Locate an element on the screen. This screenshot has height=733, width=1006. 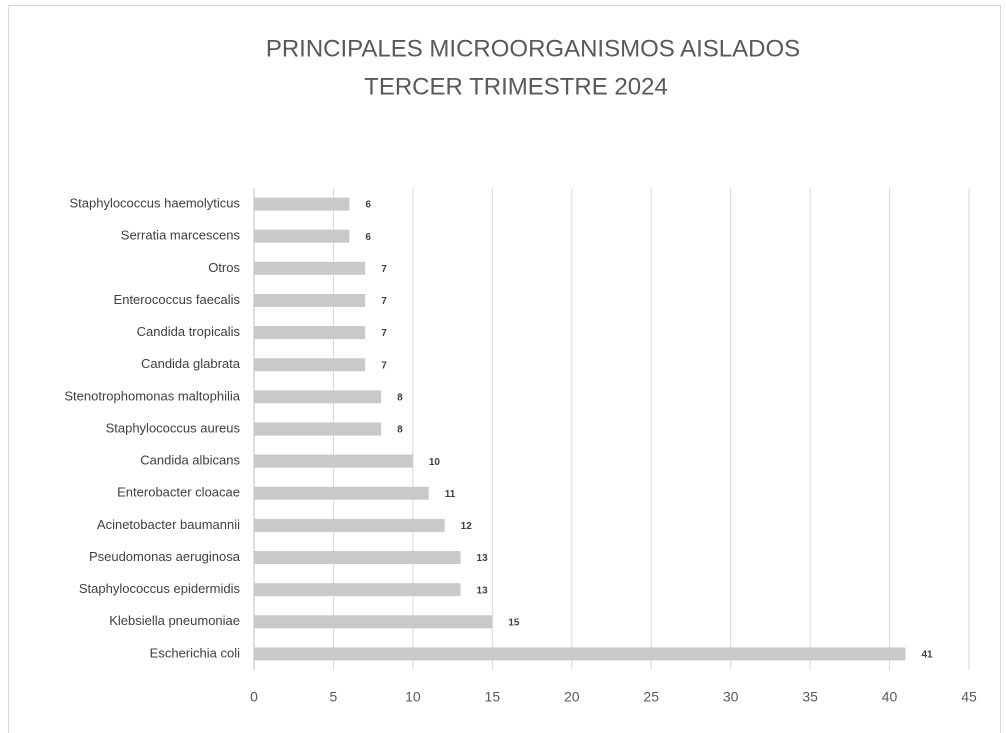
y-tick-label: Staphylococcus epidermidis is located at coordinates (160, 588).